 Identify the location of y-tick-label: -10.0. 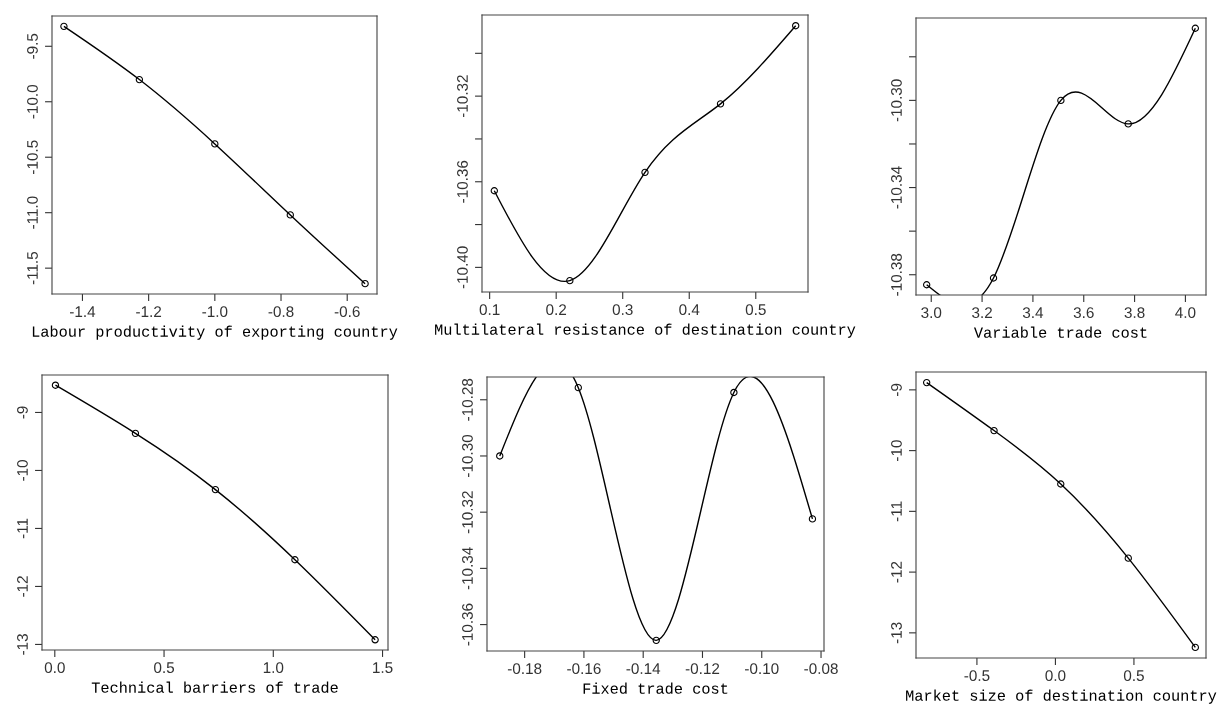
(32, 101).